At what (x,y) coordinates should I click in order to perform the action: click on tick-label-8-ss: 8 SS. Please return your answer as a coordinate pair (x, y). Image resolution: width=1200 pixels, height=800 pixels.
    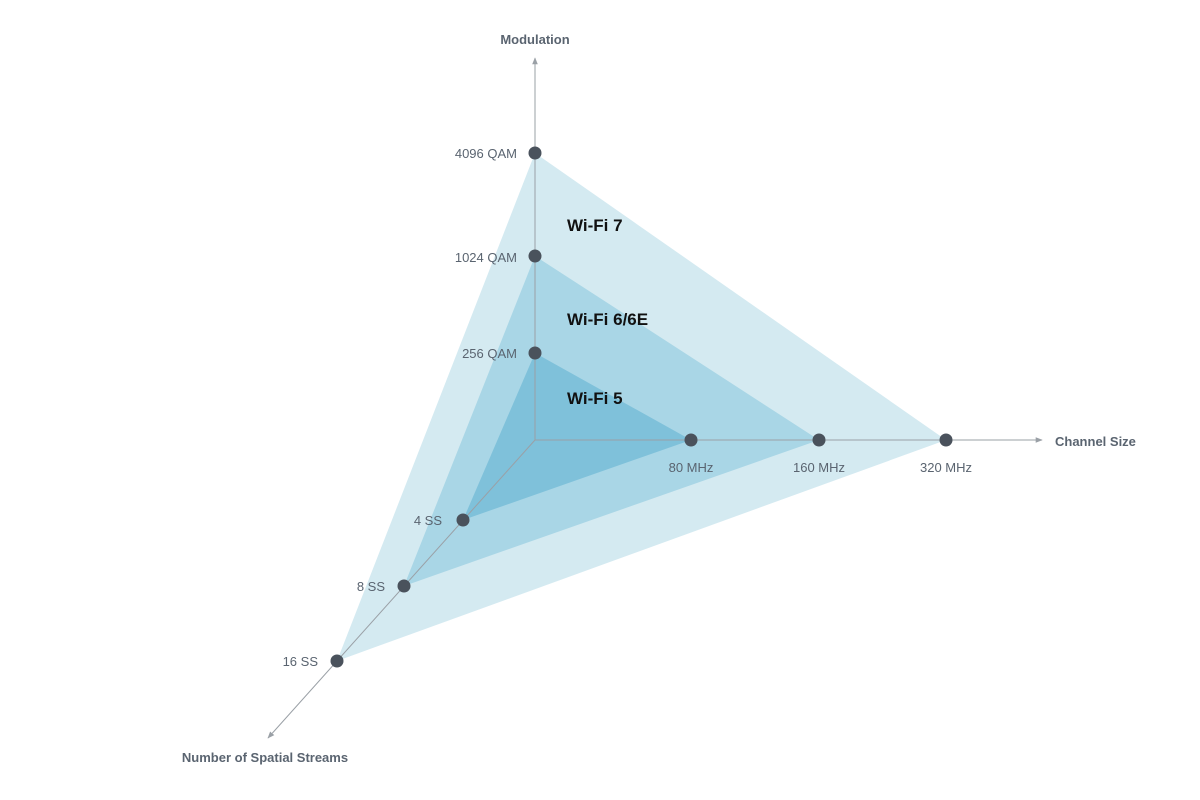
    Looking at the image, I should click on (371, 586).